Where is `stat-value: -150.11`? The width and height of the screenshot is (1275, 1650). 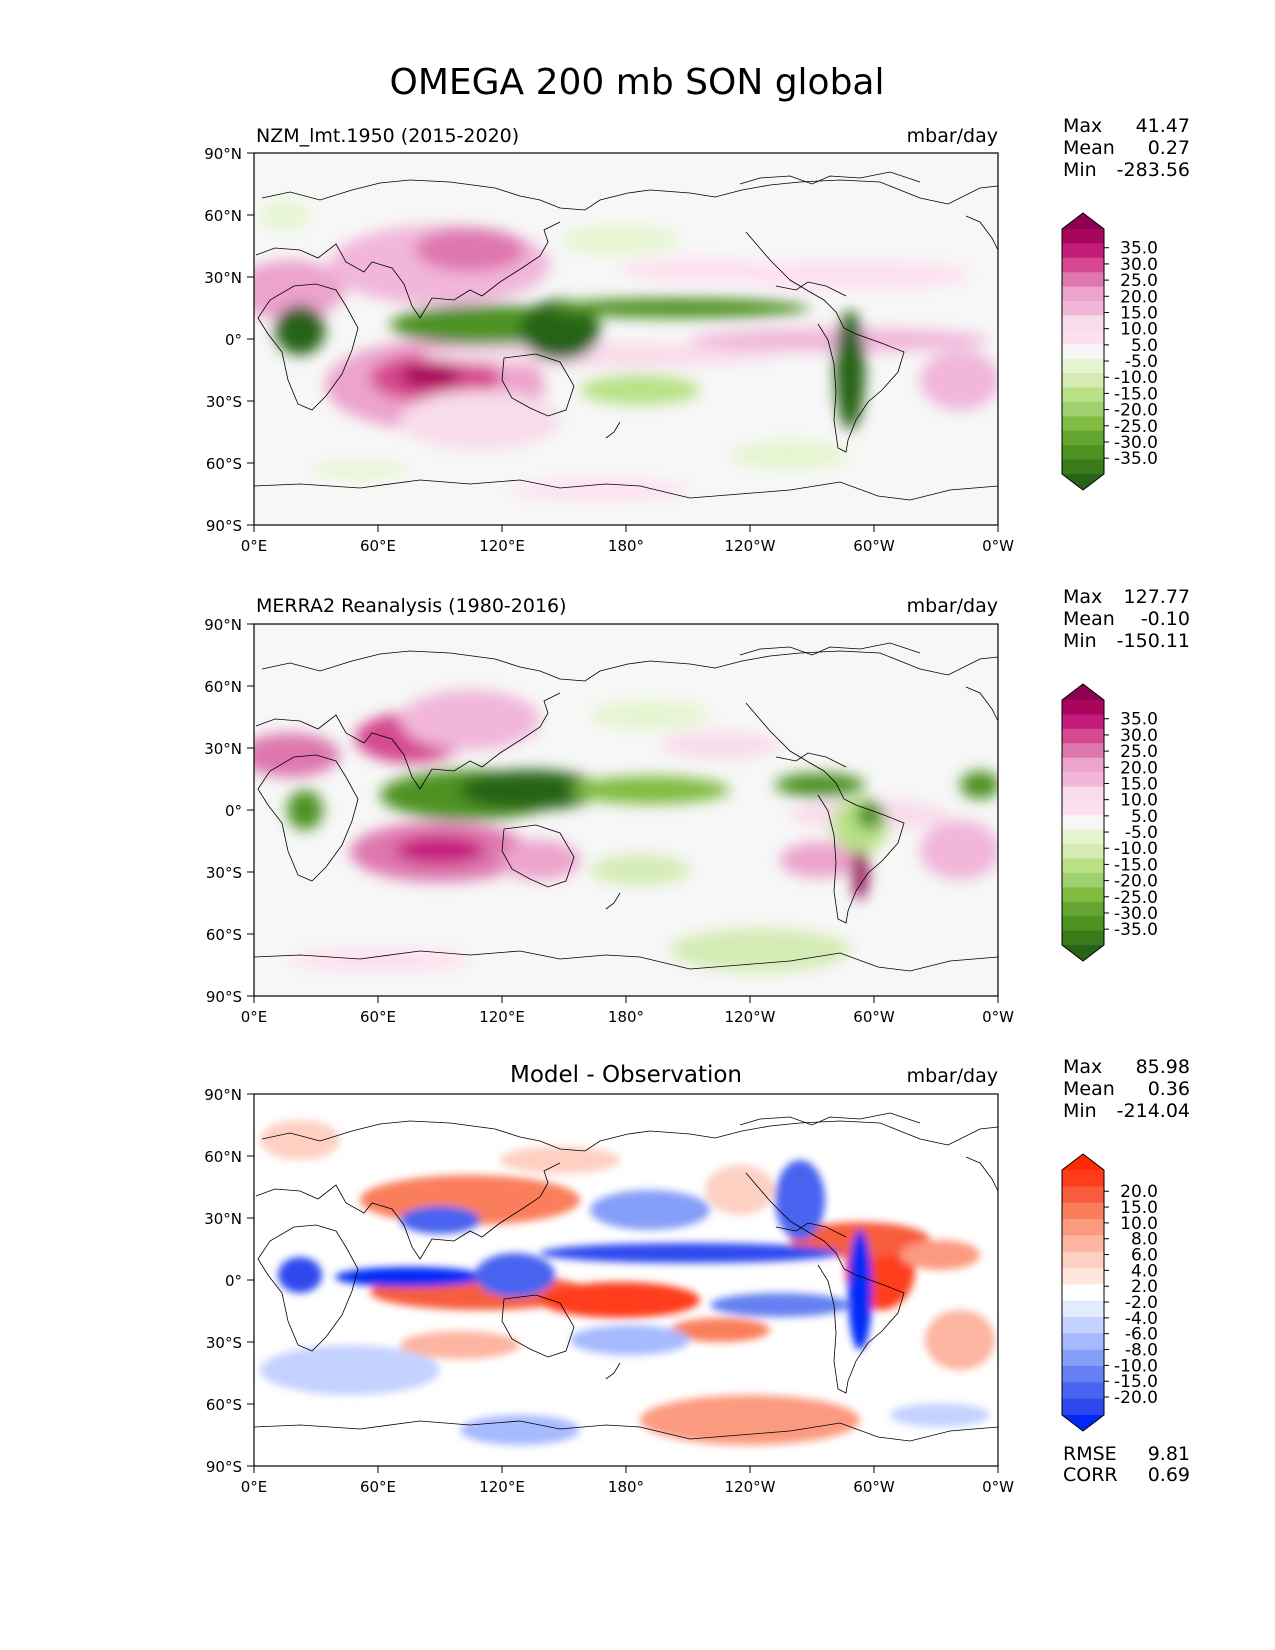 stat-value: -150.11 is located at coordinates (1153, 641).